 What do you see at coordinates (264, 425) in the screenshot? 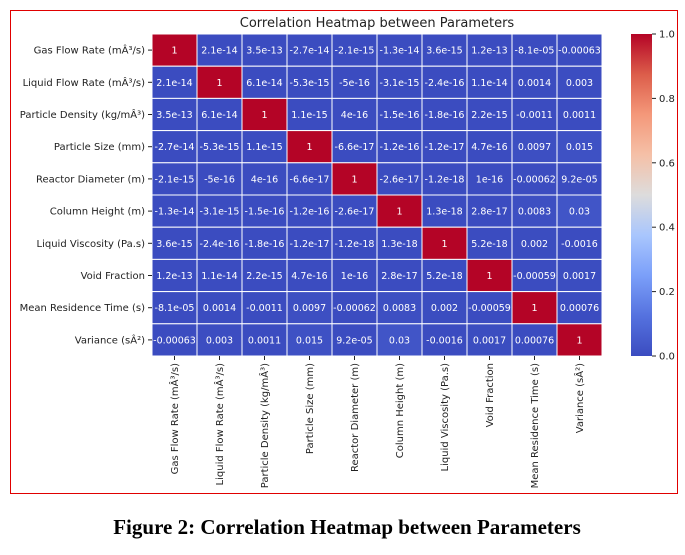
I see `x-tick-label: Particle Density (kg/mÂ³)` at bounding box center [264, 425].